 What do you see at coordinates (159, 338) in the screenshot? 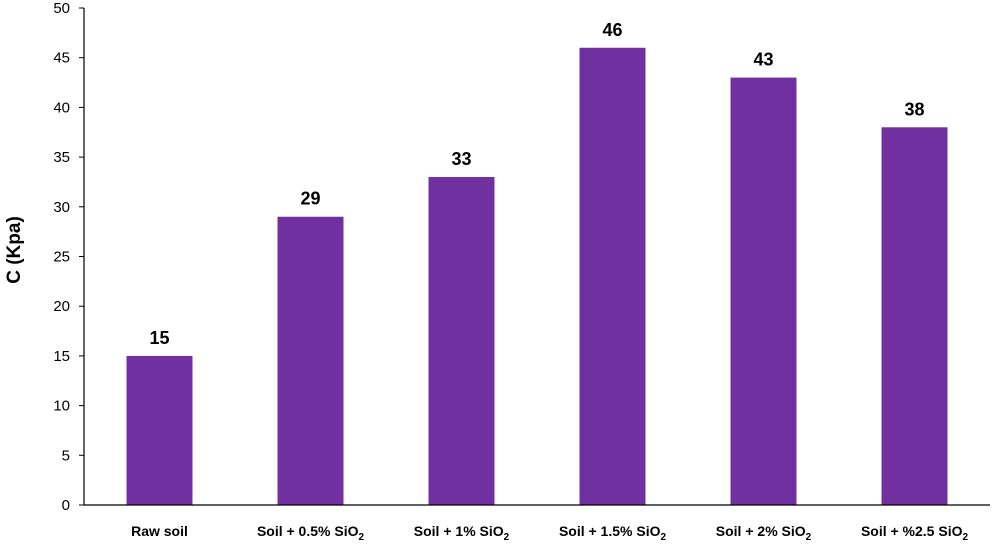
I see `data-label: 15` at bounding box center [159, 338].